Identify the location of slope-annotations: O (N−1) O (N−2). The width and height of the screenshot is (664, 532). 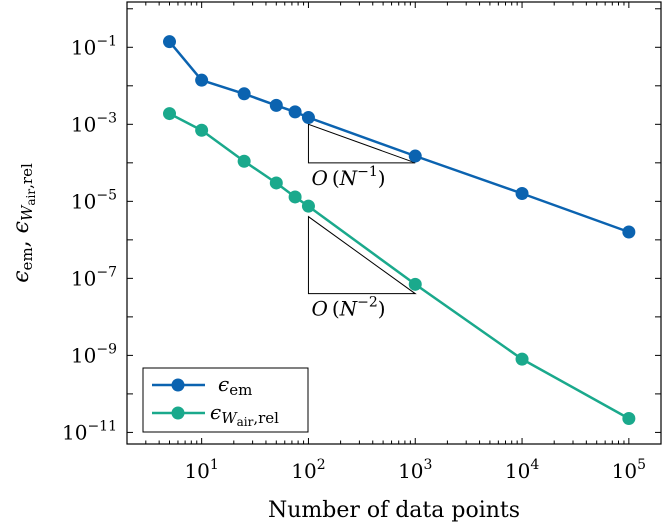
(362, 222).